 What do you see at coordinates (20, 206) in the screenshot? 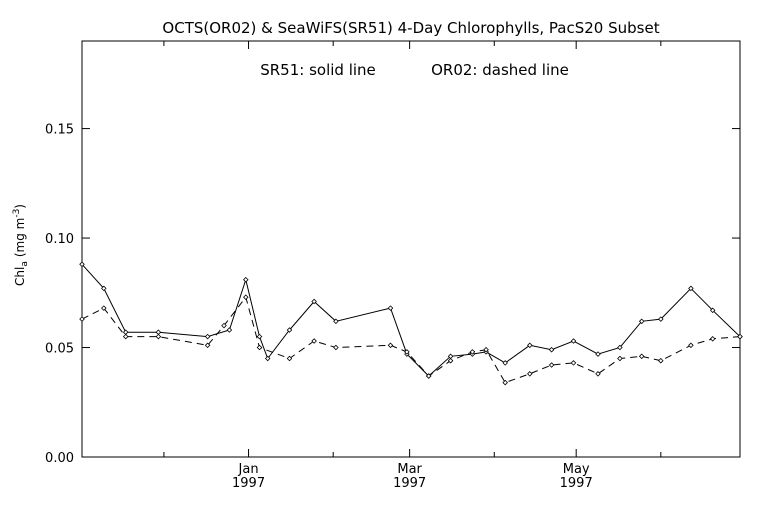
I see `y-axis-label-close: )` at bounding box center [20, 206].